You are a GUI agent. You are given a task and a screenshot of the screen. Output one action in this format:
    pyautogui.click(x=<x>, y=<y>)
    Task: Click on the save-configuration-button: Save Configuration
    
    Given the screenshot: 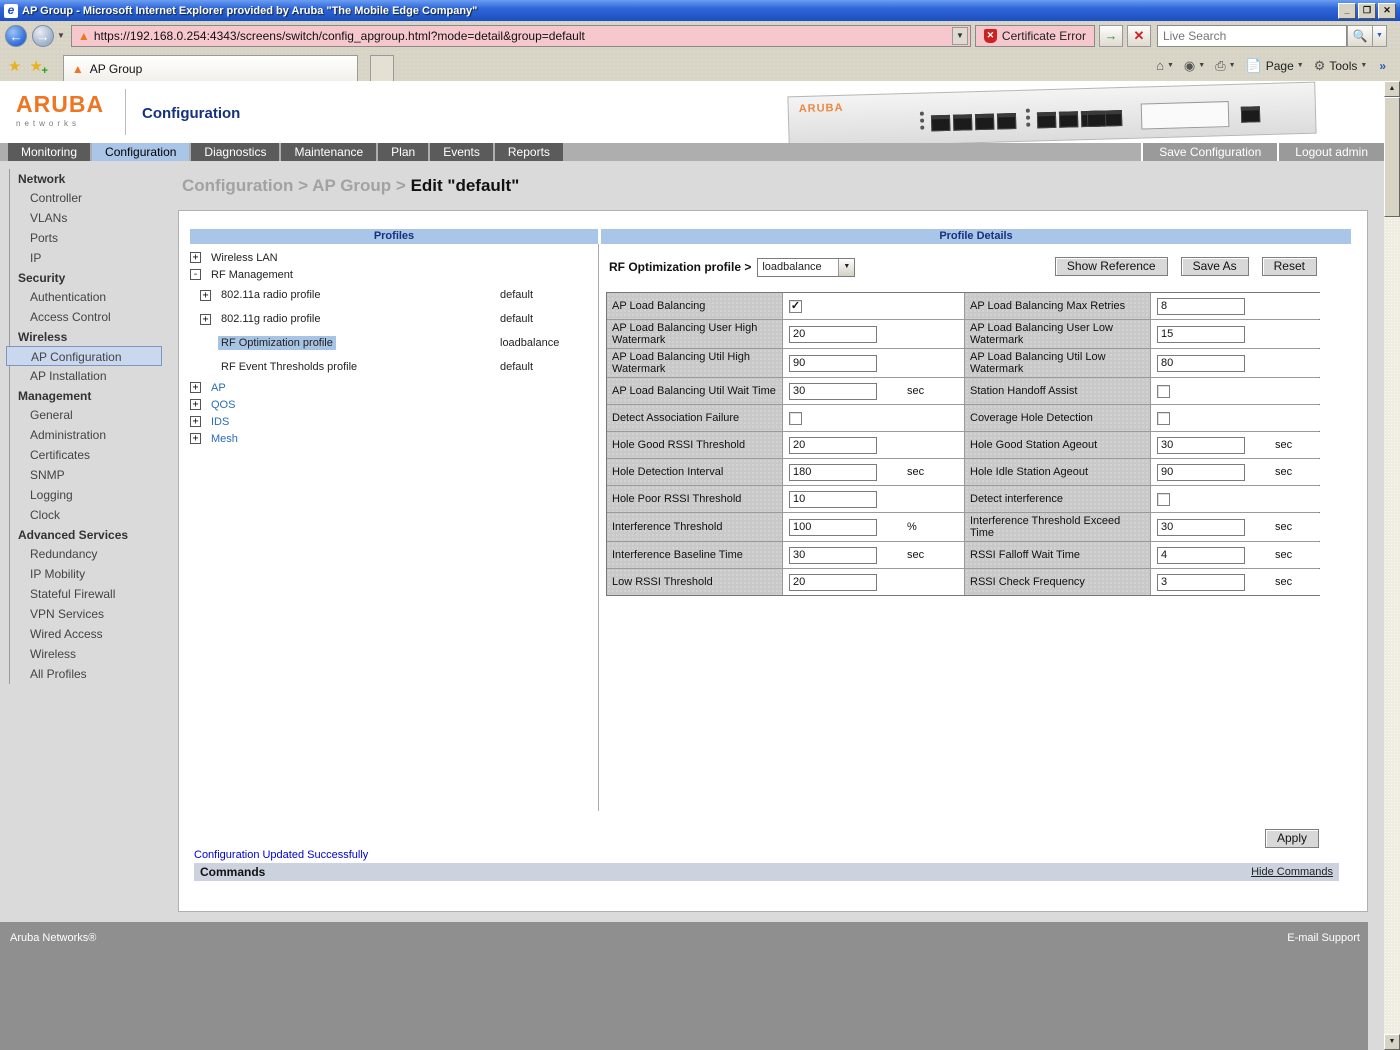 What is the action you would take?
    pyautogui.click(x=1209, y=152)
    